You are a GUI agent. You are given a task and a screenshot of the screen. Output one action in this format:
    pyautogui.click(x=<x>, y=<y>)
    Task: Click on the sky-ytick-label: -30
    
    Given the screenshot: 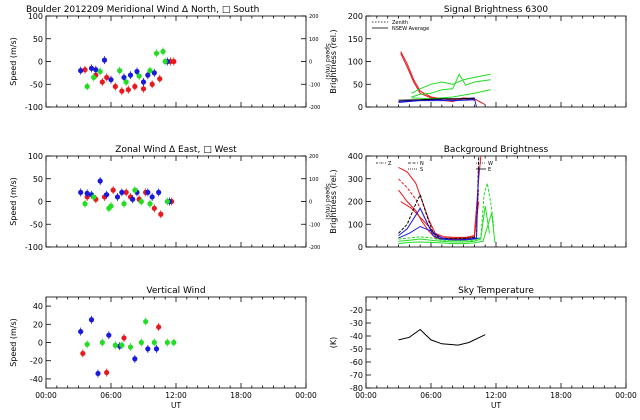 What is the action you would take?
    pyautogui.click(x=356, y=323)
    